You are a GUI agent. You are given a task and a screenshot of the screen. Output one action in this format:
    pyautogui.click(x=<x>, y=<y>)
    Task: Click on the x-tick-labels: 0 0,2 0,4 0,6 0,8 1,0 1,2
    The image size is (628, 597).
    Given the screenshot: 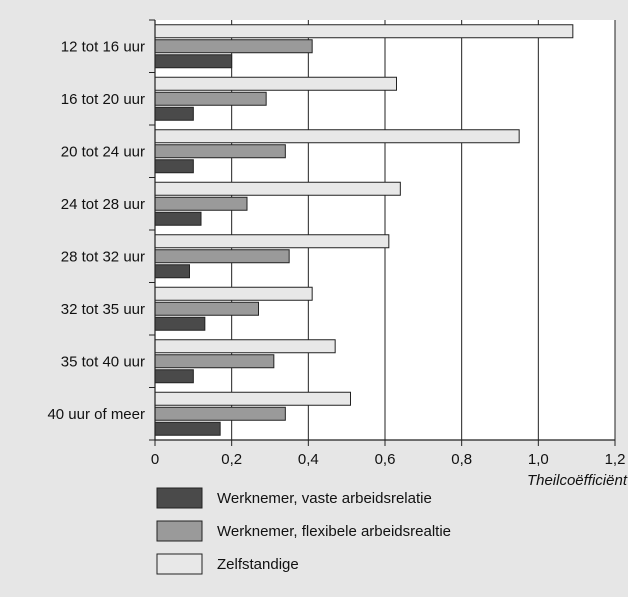 What is the action you would take?
    pyautogui.click(x=388, y=459)
    